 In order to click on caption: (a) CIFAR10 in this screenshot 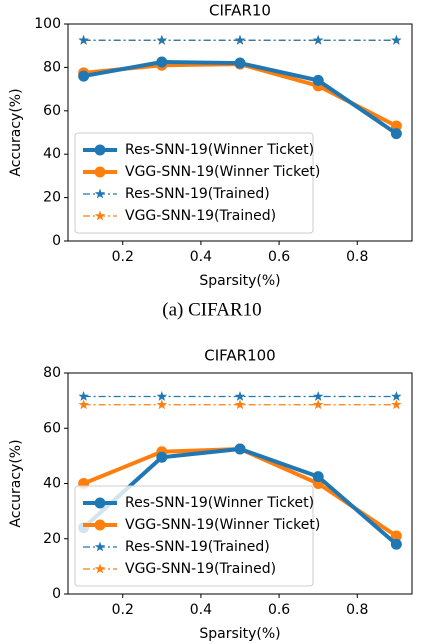, I will do `click(211, 309)`.